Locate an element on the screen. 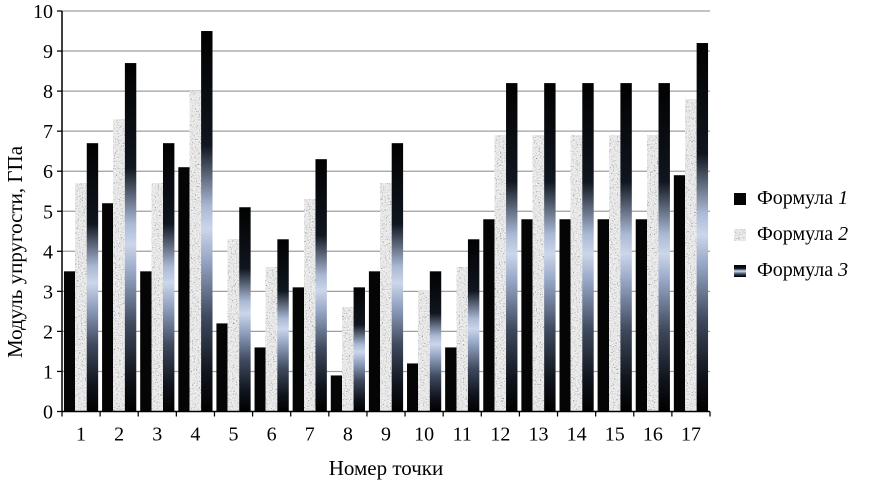  bar-series1-point12 is located at coordinates (489, 315).